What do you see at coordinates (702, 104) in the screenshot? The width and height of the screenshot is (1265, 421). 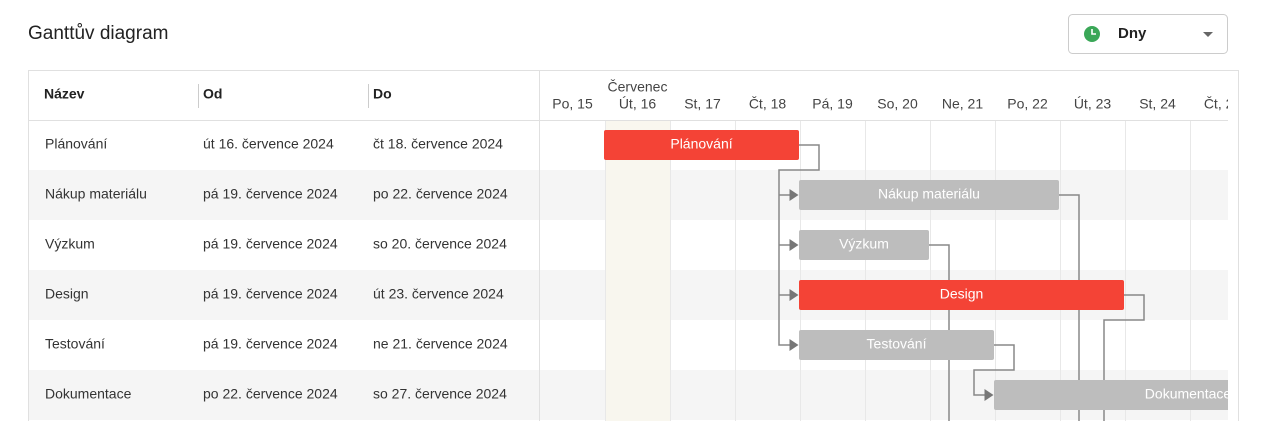 I see `day-label: St, 17` at bounding box center [702, 104].